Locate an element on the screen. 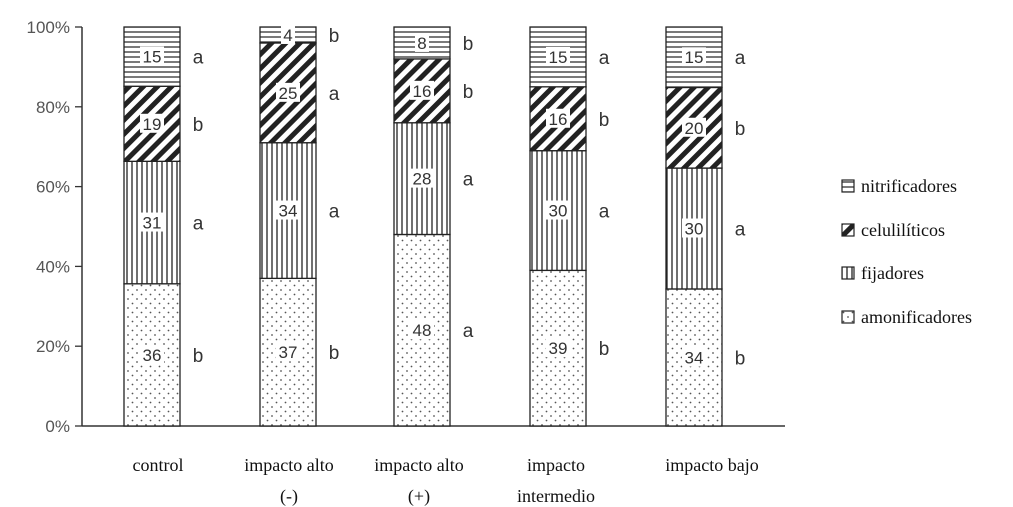  y-tick-label: 60% is located at coordinates (53, 187).